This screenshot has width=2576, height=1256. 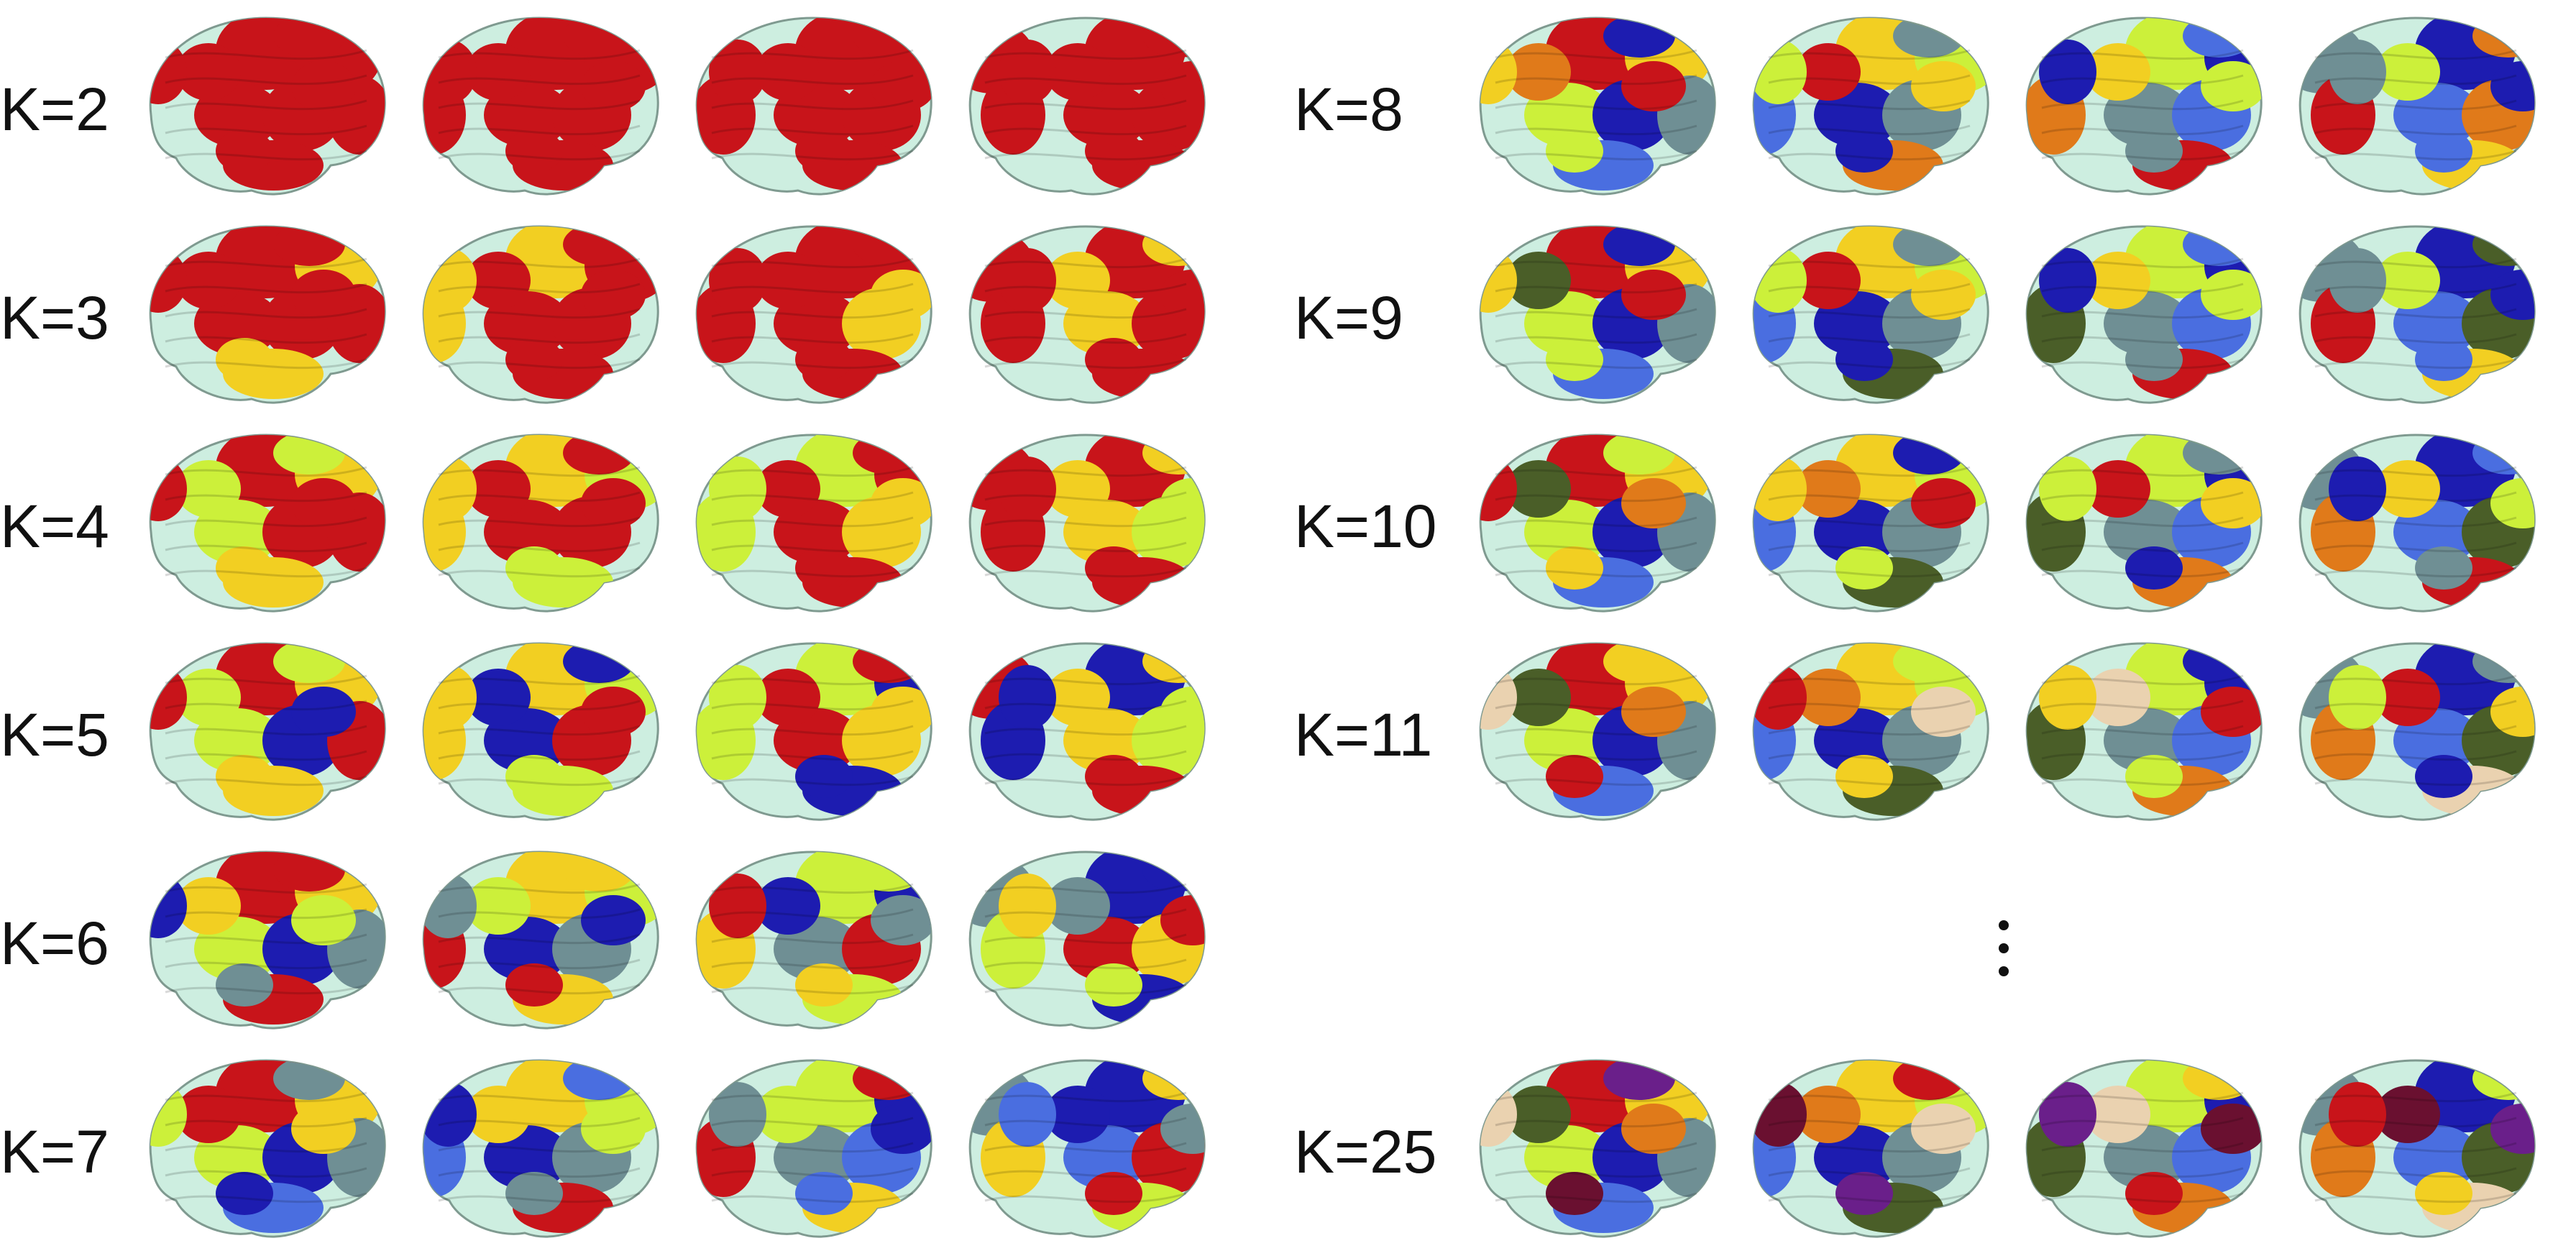 What do you see at coordinates (54, 1152) in the screenshot?
I see `k-label-left-5: K=7` at bounding box center [54, 1152].